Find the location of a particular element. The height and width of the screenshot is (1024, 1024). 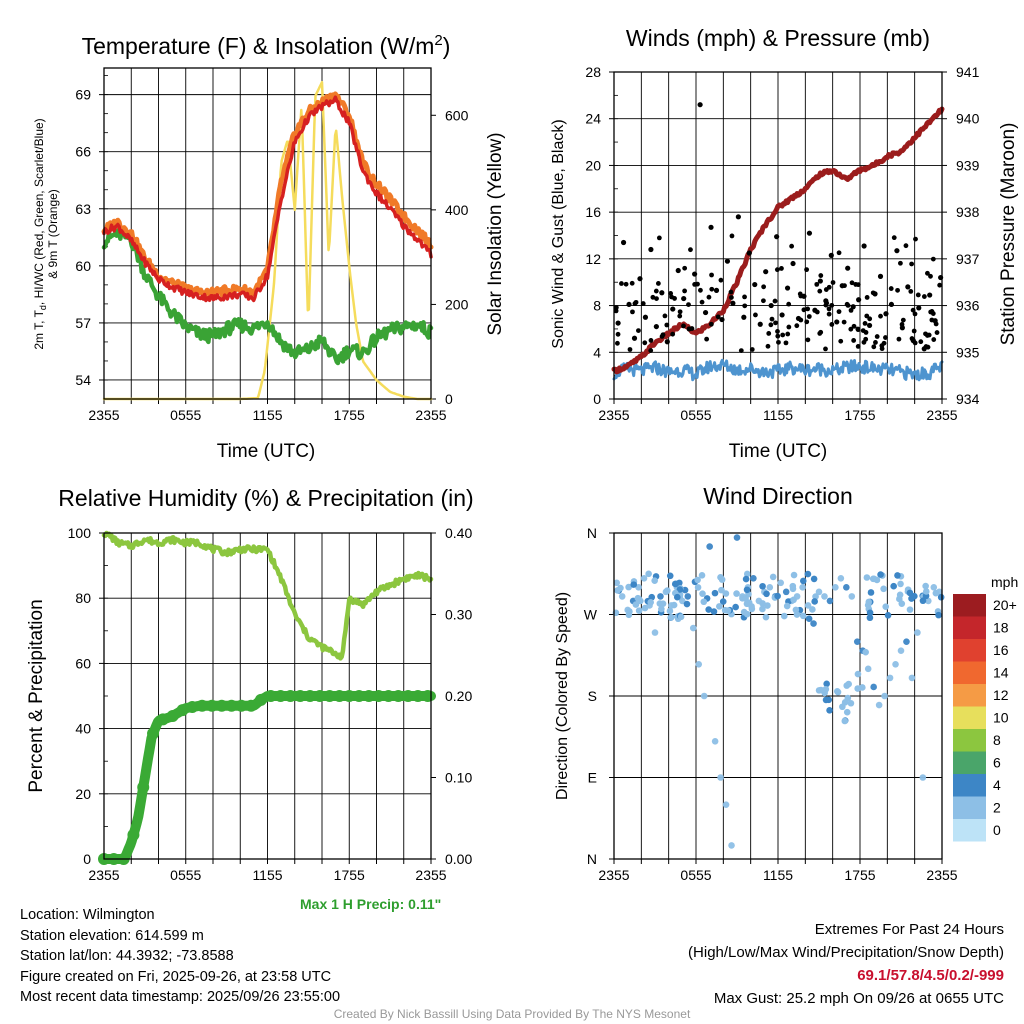

direction-ytick-label: W is located at coordinates (591, 615).